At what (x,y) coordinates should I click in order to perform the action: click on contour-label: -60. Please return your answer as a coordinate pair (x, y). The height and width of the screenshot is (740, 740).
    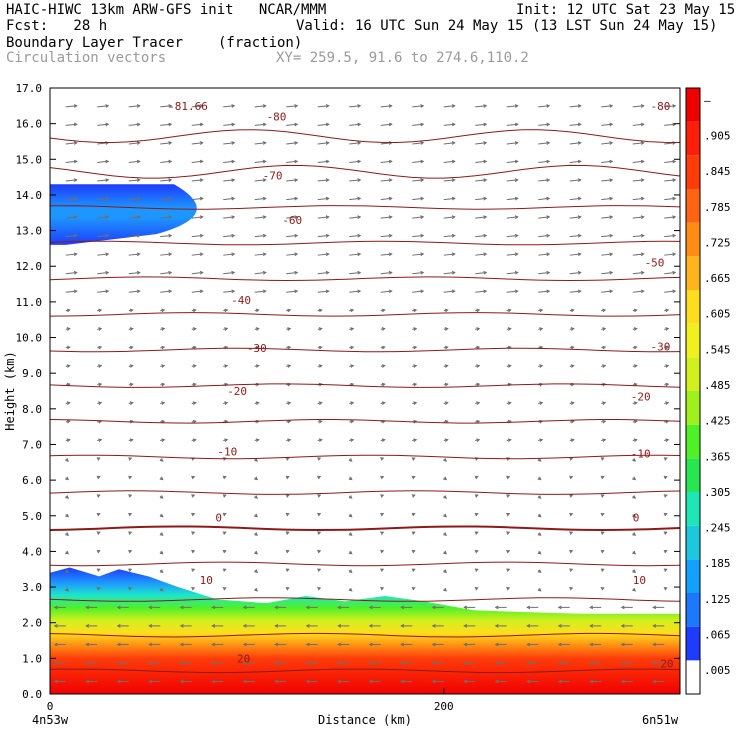
    Looking at the image, I should click on (292, 220).